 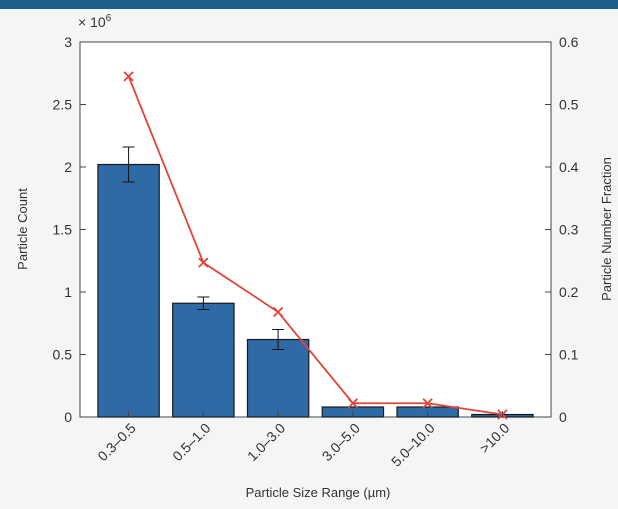 I want to click on right-tick-label: 0.2, so click(x=569, y=292).